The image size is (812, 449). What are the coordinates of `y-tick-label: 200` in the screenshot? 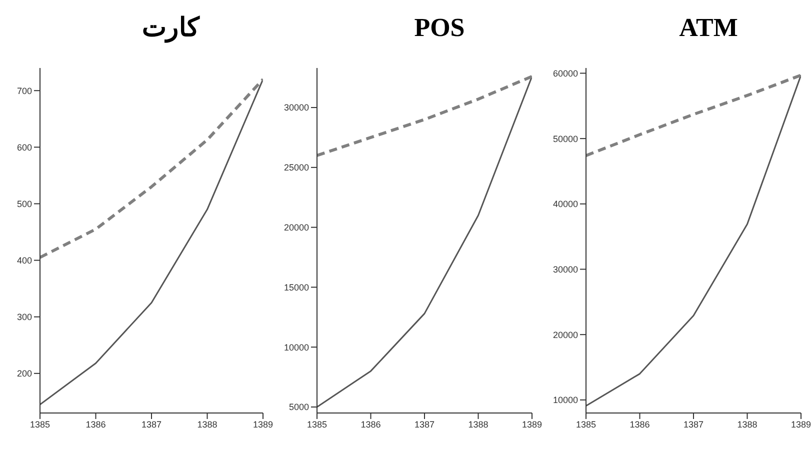 It's located at (24, 373).